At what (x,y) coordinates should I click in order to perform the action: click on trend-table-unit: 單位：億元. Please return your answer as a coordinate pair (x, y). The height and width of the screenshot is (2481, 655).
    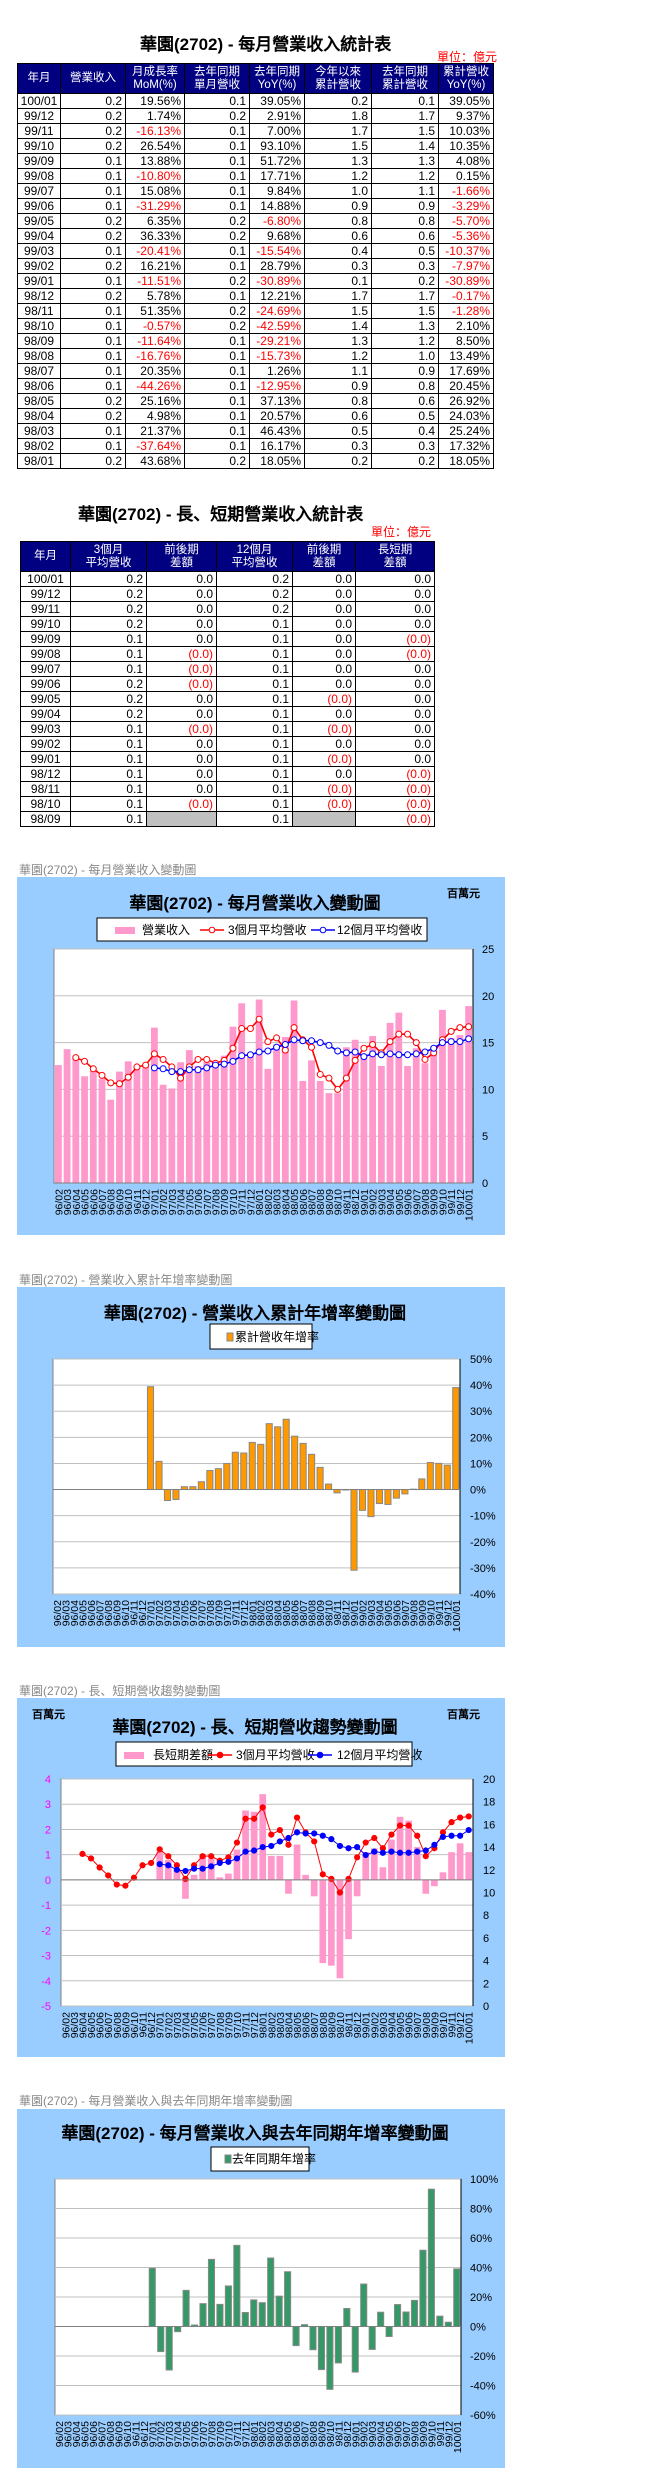
    Looking at the image, I should click on (401, 532).